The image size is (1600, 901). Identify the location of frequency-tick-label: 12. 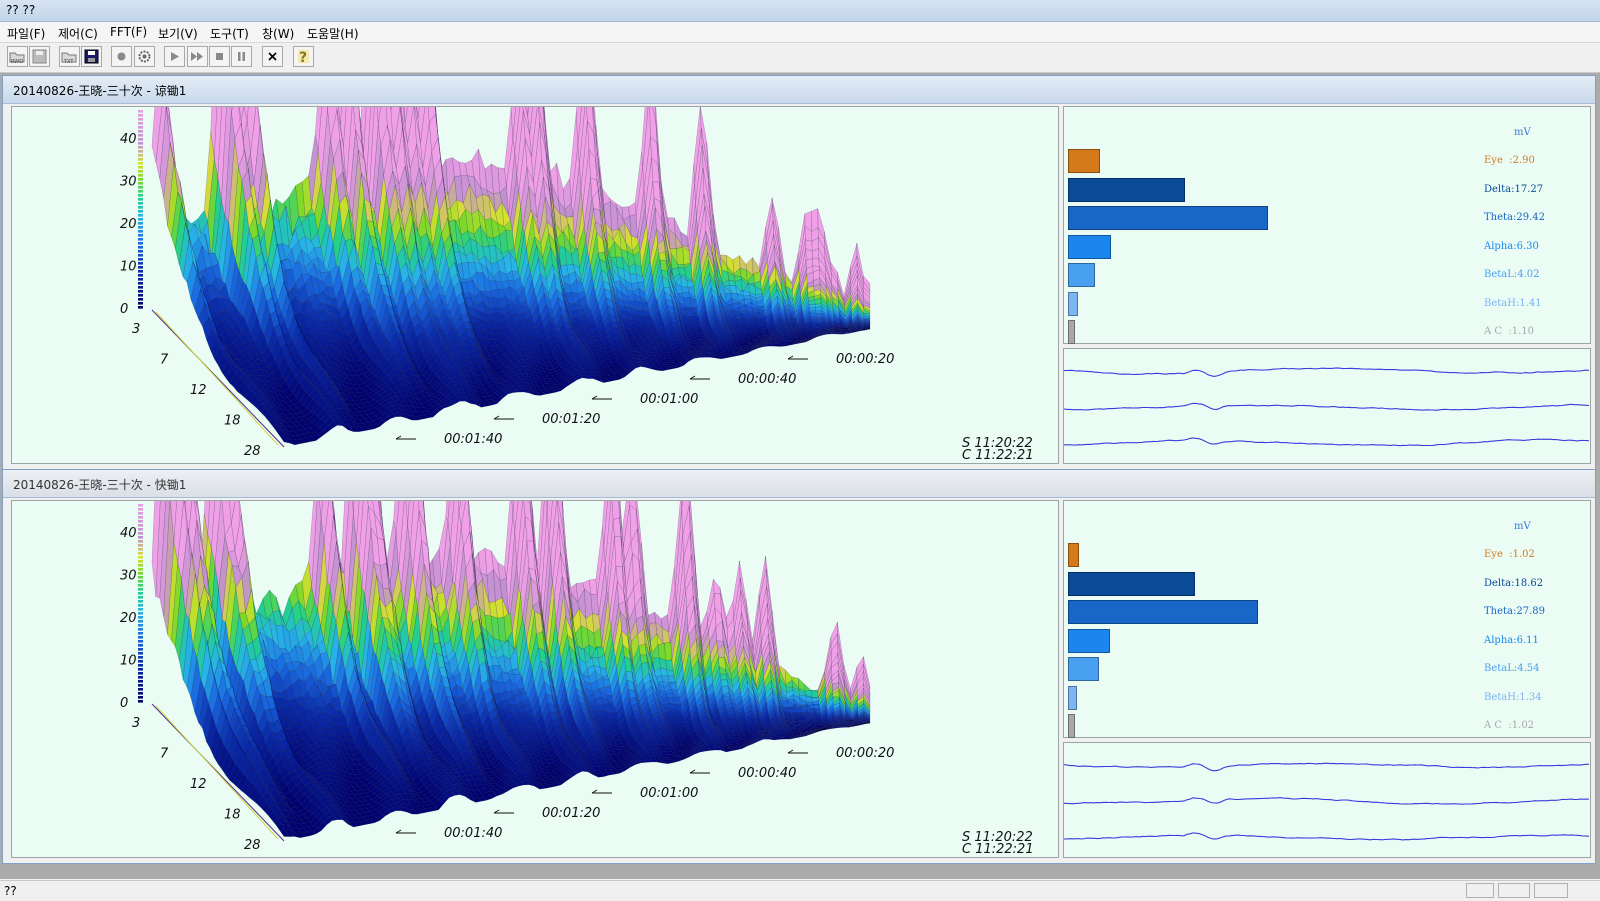
(198, 390).